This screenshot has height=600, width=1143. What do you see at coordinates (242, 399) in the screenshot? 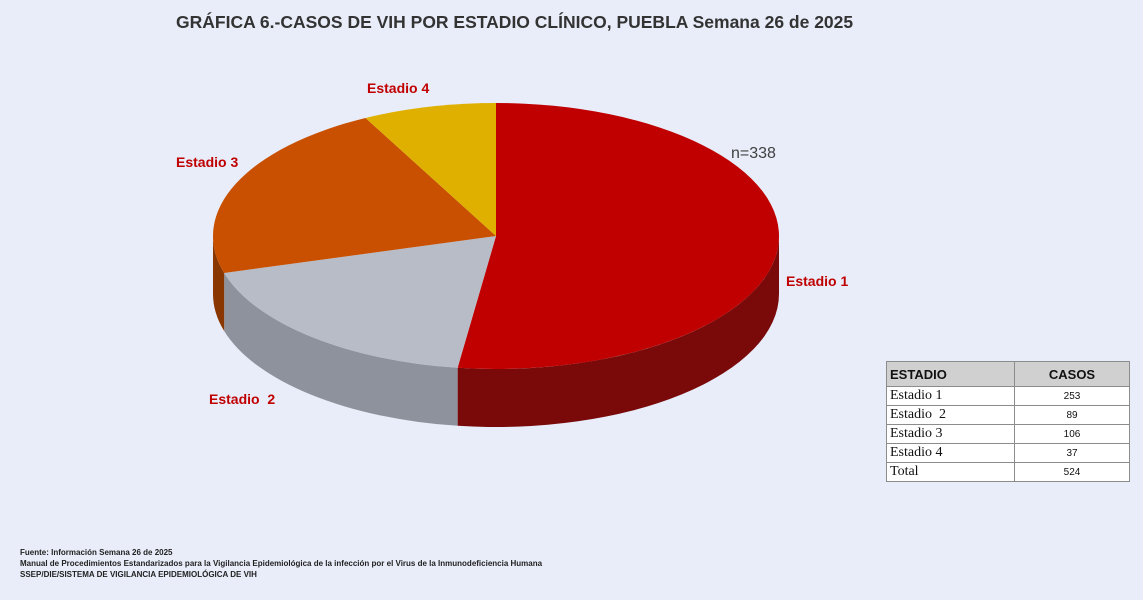
I see `slice-label-2: Estadio 2` at bounding box center [242, 399].